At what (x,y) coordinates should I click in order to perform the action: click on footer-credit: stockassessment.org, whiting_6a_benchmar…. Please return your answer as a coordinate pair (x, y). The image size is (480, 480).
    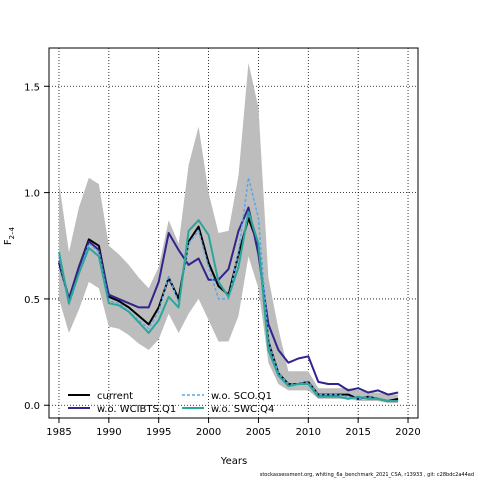
    Looking at the image, I should click on (366, 475).